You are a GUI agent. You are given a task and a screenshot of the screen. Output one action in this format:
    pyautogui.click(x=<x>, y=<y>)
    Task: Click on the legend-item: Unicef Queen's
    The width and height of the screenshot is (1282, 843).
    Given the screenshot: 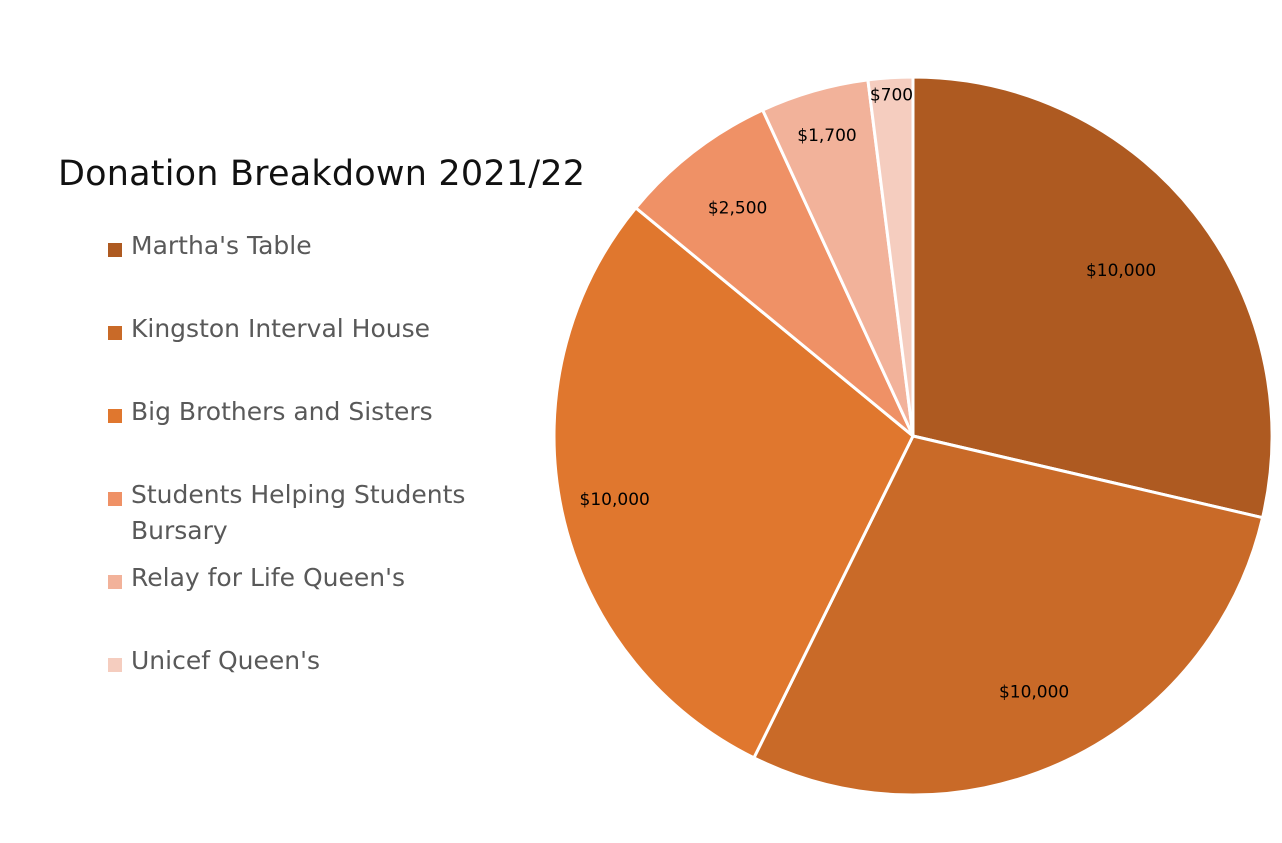 What is the action you would take?
    pyautogui.click(x=305, y=661)
    